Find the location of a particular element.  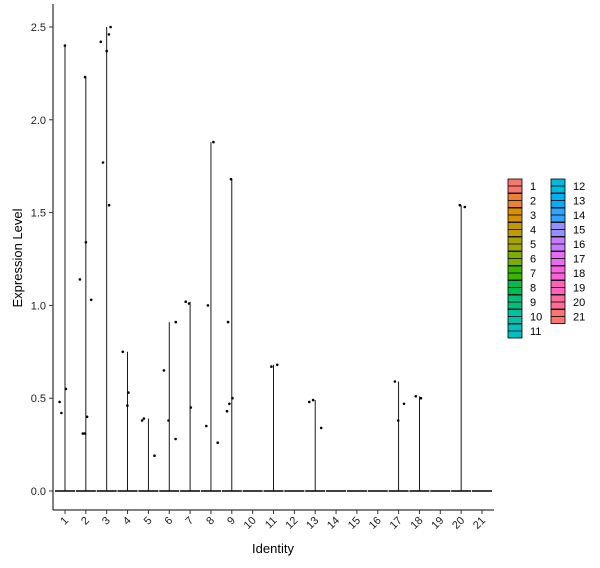

x-tick-label: 4 is located at coordinates (127, 521).